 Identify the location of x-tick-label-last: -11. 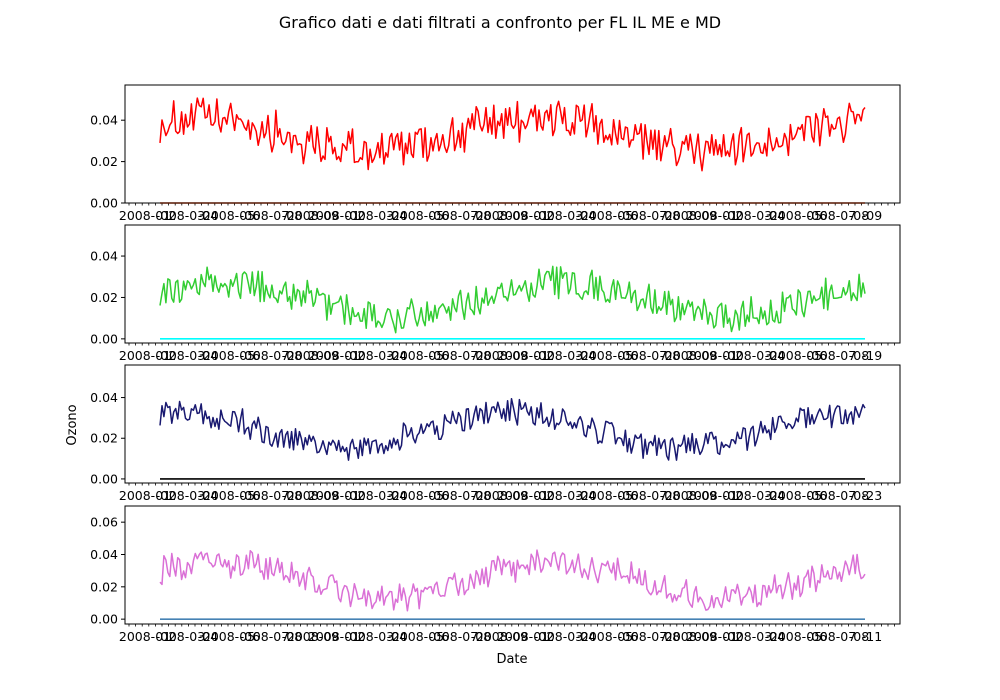
(872, 636).